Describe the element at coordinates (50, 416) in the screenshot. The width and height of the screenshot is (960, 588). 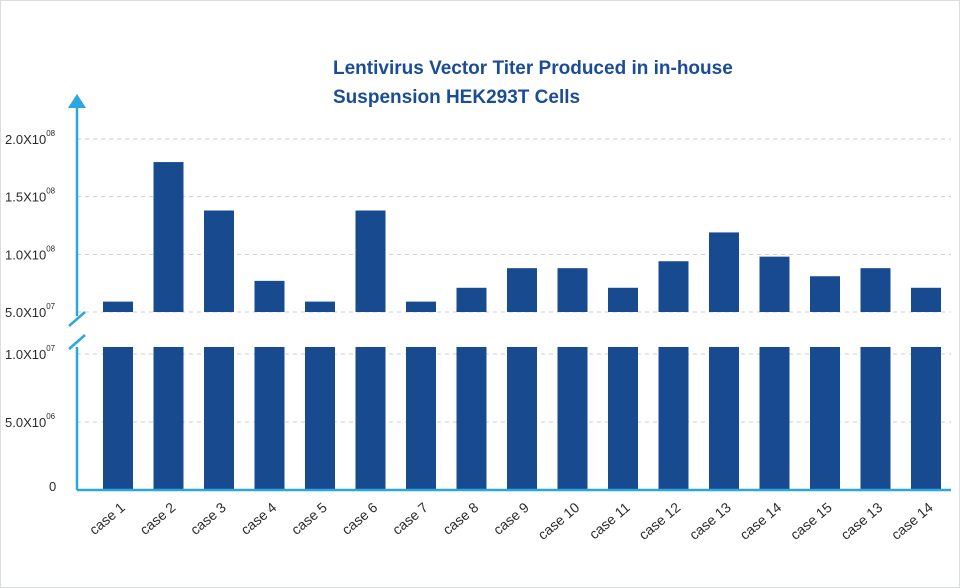
I see `y-tick-exponent: 06` at that location.